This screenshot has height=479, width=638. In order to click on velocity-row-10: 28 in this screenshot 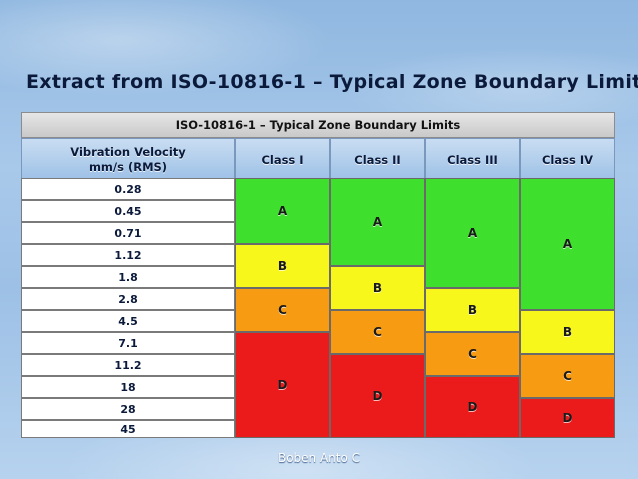, I will do `click(128, 409)`.